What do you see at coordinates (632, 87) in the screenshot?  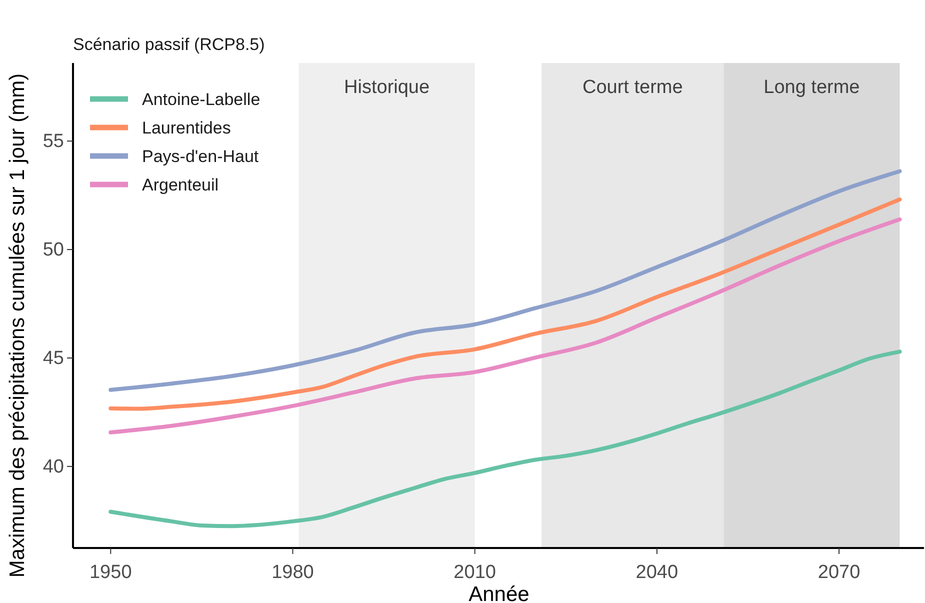 I see `band-label: Court terme` at bounding box center [632, 87].